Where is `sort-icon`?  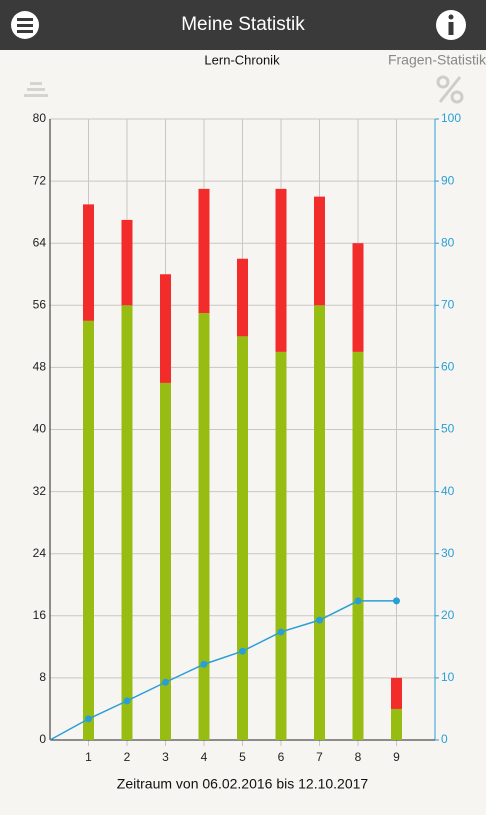
sort-icon is located at coordinates (36, 89).